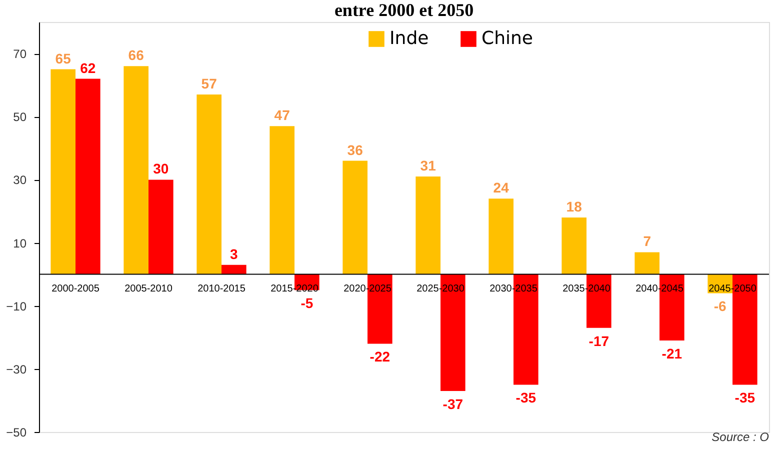 The width and height of the screenshot is (776, 463). I want to click on data-label: -21, so click(672, 354).